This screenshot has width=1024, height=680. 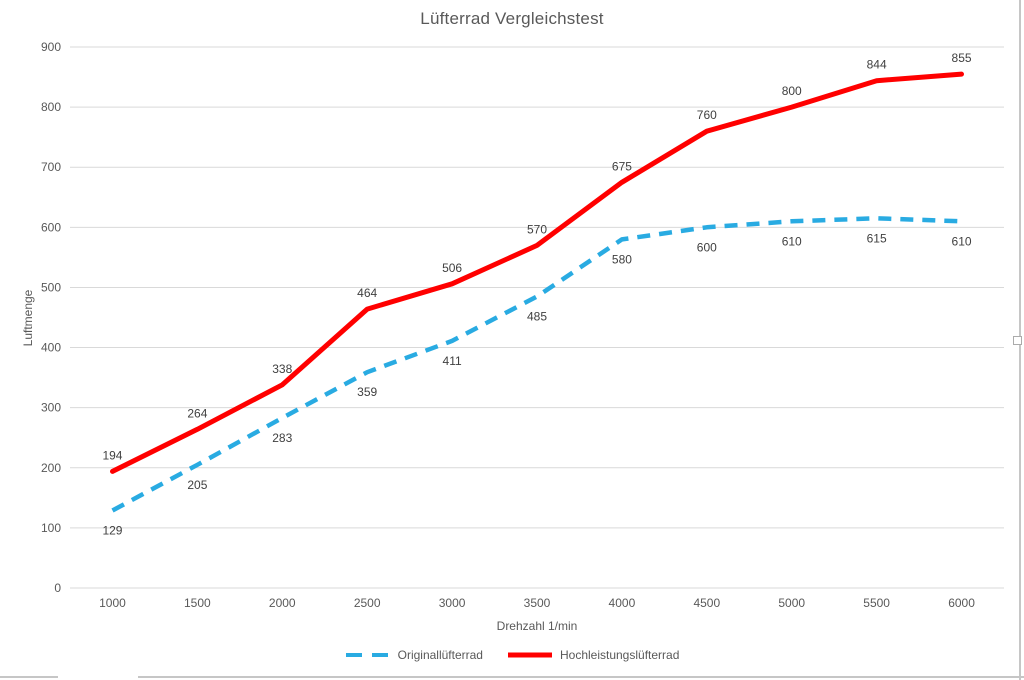 I want to click on chart-title: Lüfterrad Vergleichstest, so click(x=512, y=18).